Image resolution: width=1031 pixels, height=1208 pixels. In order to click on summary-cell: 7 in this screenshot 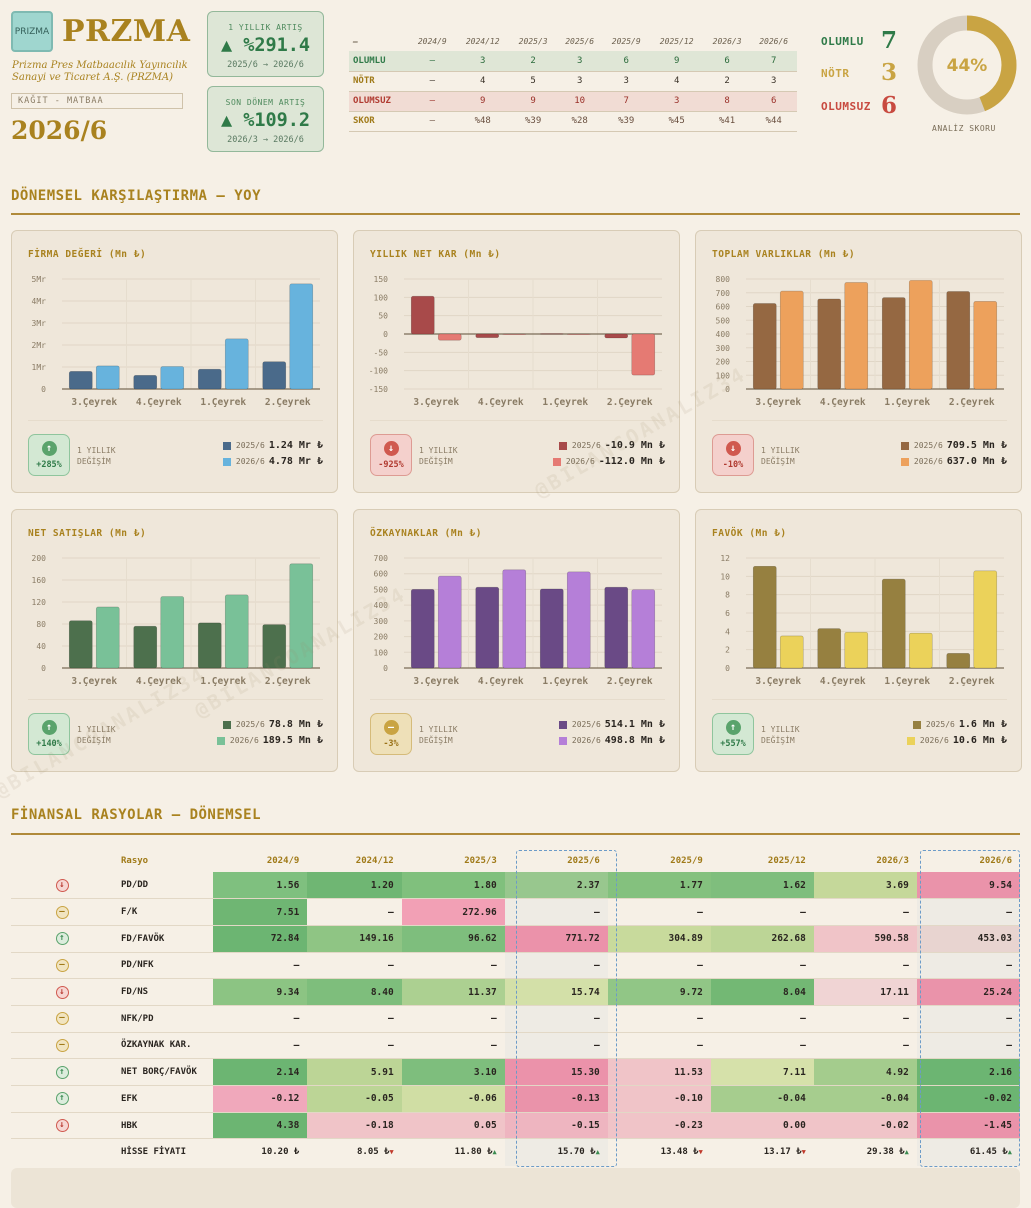, I will do `click(626, 101)`.